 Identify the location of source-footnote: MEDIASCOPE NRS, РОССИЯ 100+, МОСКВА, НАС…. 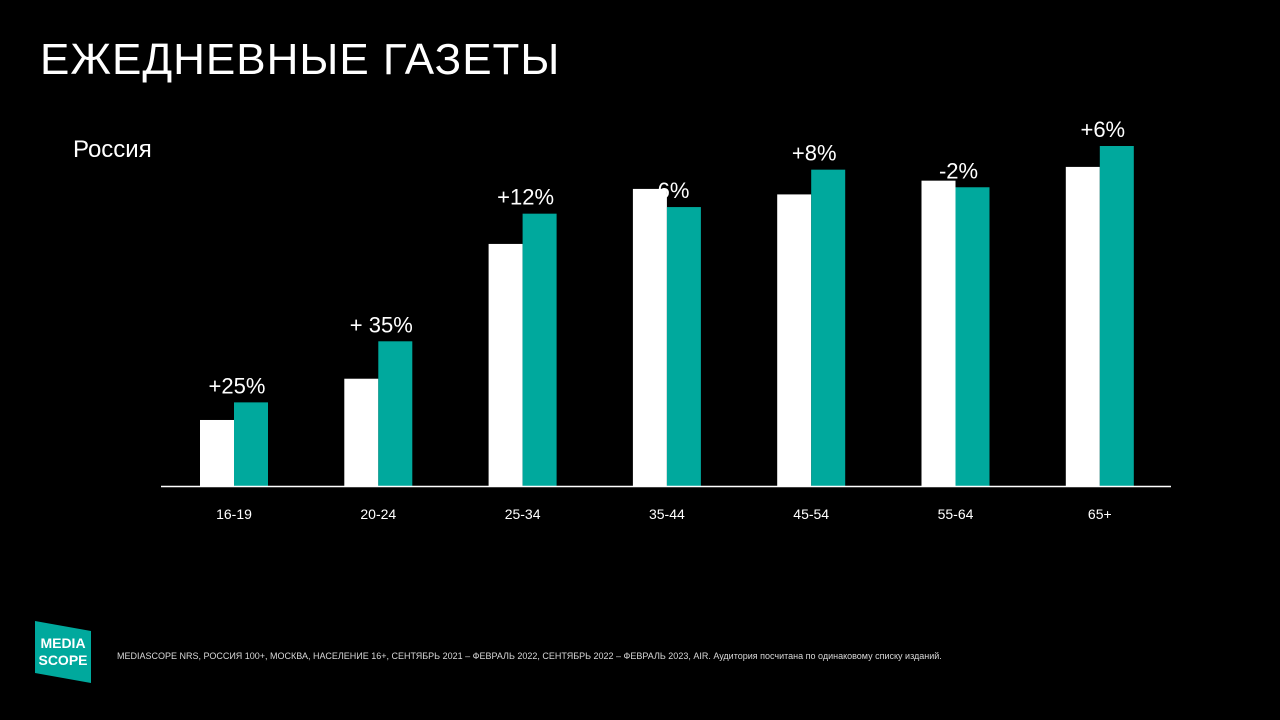
(529, 656).